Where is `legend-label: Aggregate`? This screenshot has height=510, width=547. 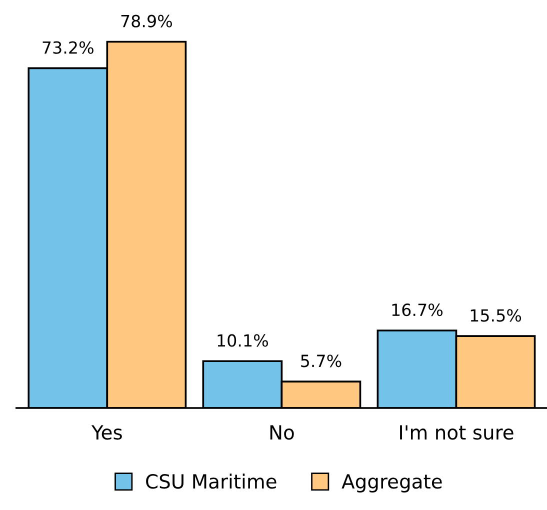 legend-label: Aggregate is located at coordinates (392, 483).